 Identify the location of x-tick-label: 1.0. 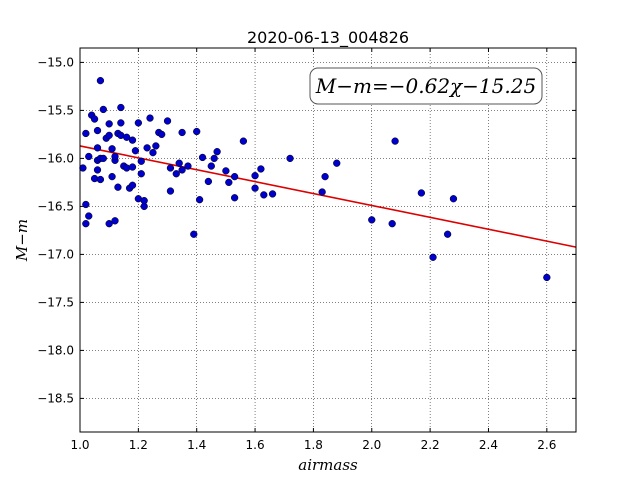
(79, 445).